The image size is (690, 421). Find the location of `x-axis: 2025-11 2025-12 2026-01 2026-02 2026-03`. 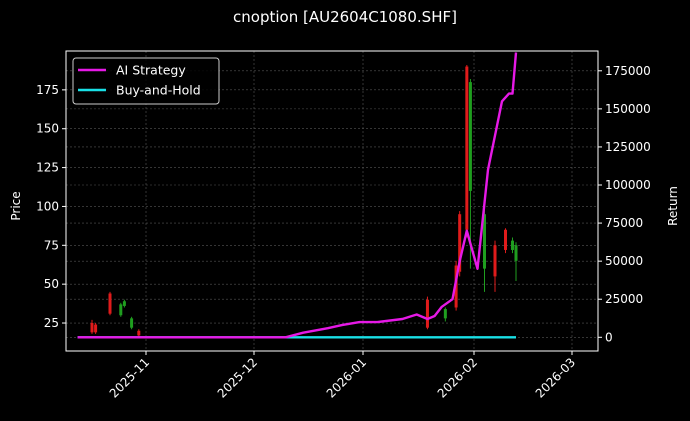

x-axis: 2025-11 2025-12 2026-01 2026-02 2026-03 is located at coordinates (342, 376).